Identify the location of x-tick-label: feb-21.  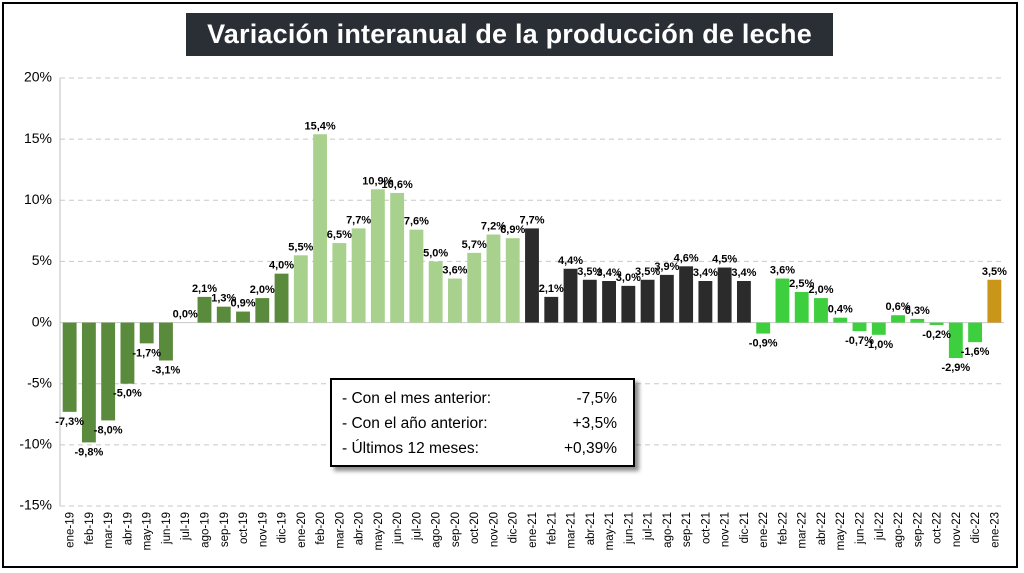
(552, 528).